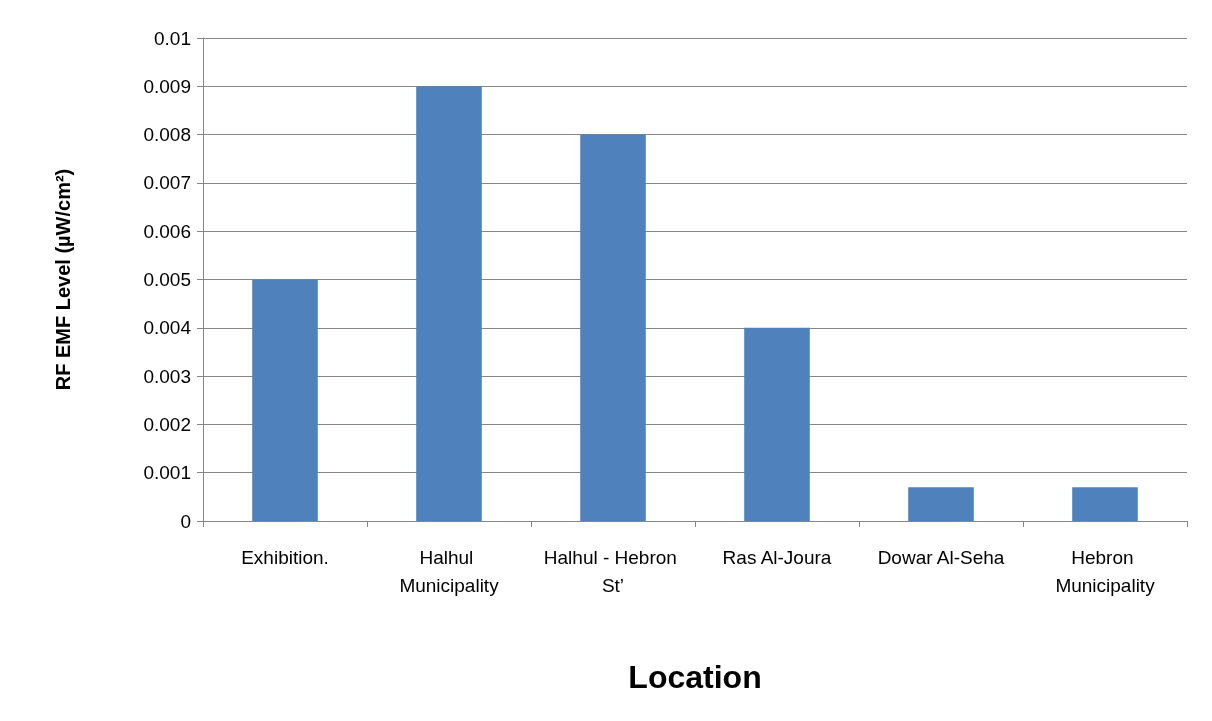  Describe the element at coordinates (167, 424) in the screenshot. I see `y-tick-label: 0.002` at that location.